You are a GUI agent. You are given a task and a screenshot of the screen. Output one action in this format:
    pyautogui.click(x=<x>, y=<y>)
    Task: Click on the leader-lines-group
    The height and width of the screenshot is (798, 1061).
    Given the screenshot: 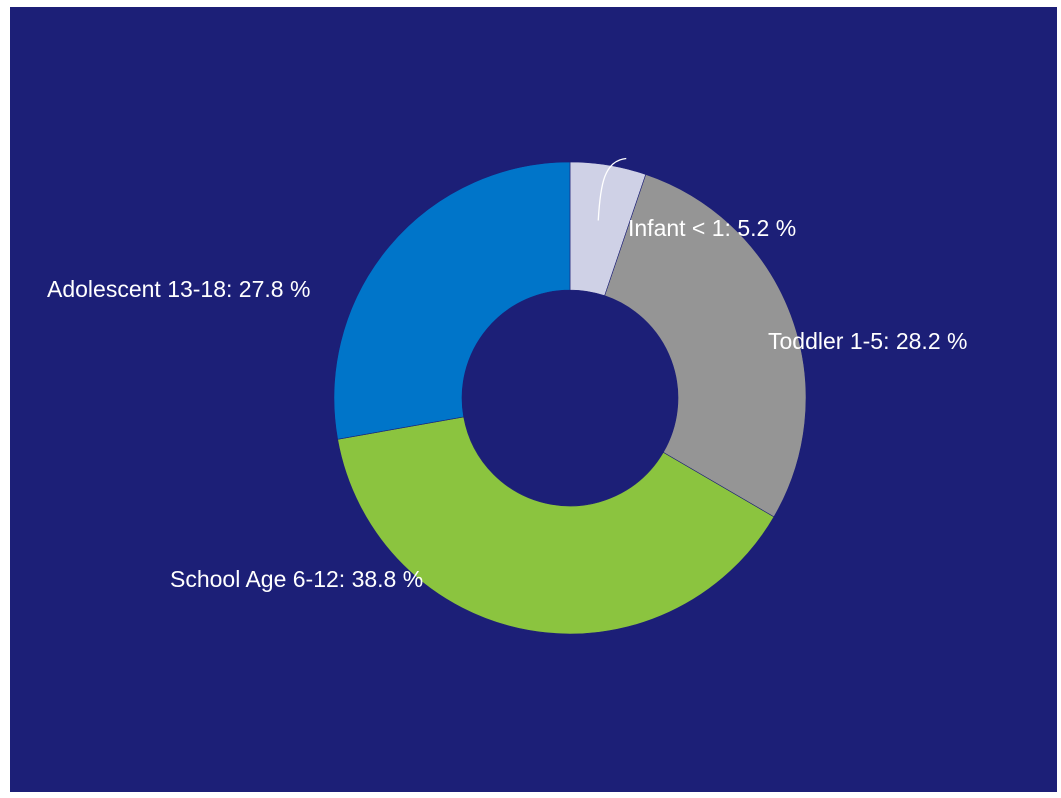 What is the action you would take?
    pyautogui.click(x=612, y=189)
    